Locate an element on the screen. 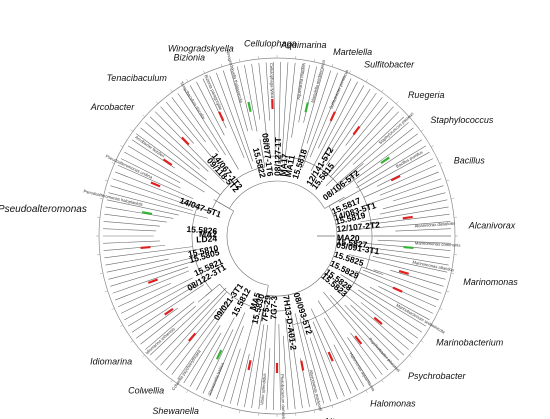 The width and height of the screenshot is (550, 419). genus-label: Pseudoalteromonas is located at coordinates (43, 209).